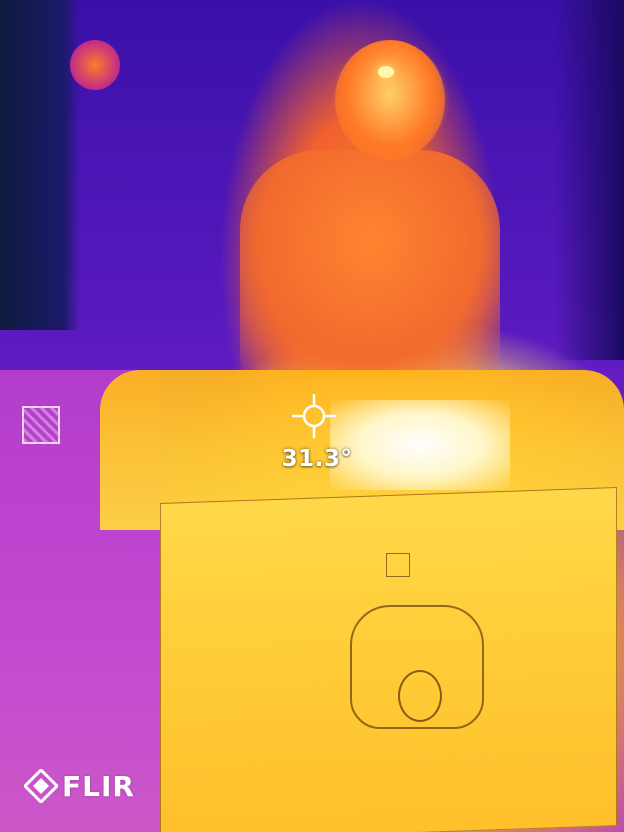 The image size is (624, 832). What do you see at coordinates (98, 786) in the screenshot?
I see `logo-text: FLIR` at bounding box center [98, 786].